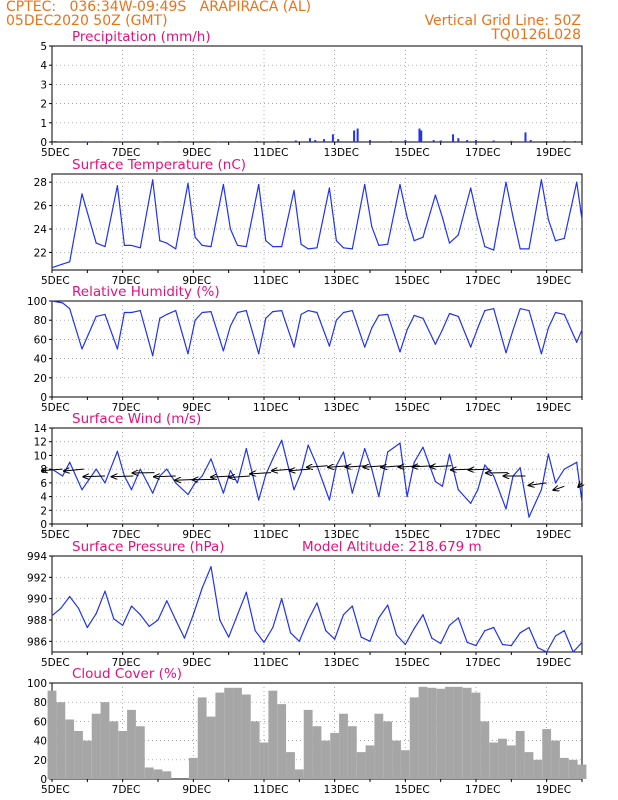 The image size is (618, 800). Describe the element at coordinates (40, 722) in the screenshot. I see `y-tick-label: 60` at that location.